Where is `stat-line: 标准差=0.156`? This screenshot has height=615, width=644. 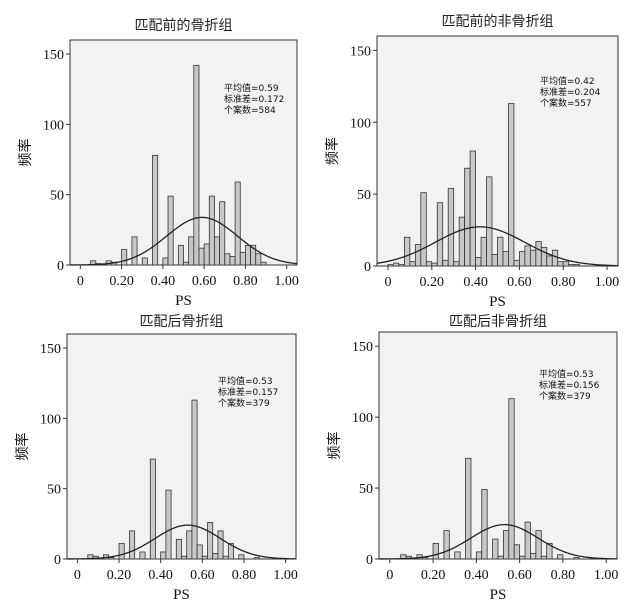 stat-line: 标准差=0.156 is located at coordinates (569, 385).